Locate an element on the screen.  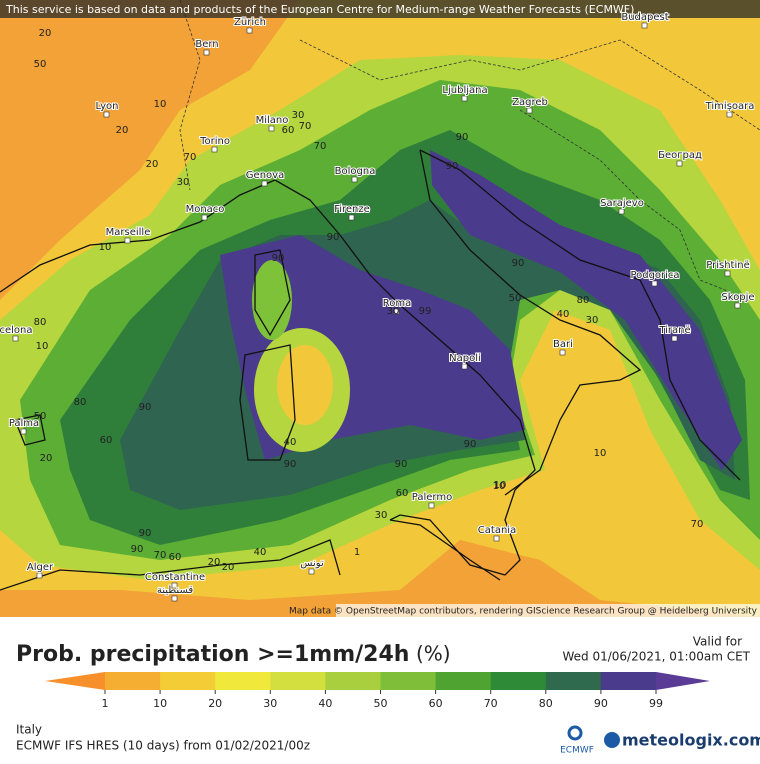
city-label: Bologna is located at coordinates (355, 171).